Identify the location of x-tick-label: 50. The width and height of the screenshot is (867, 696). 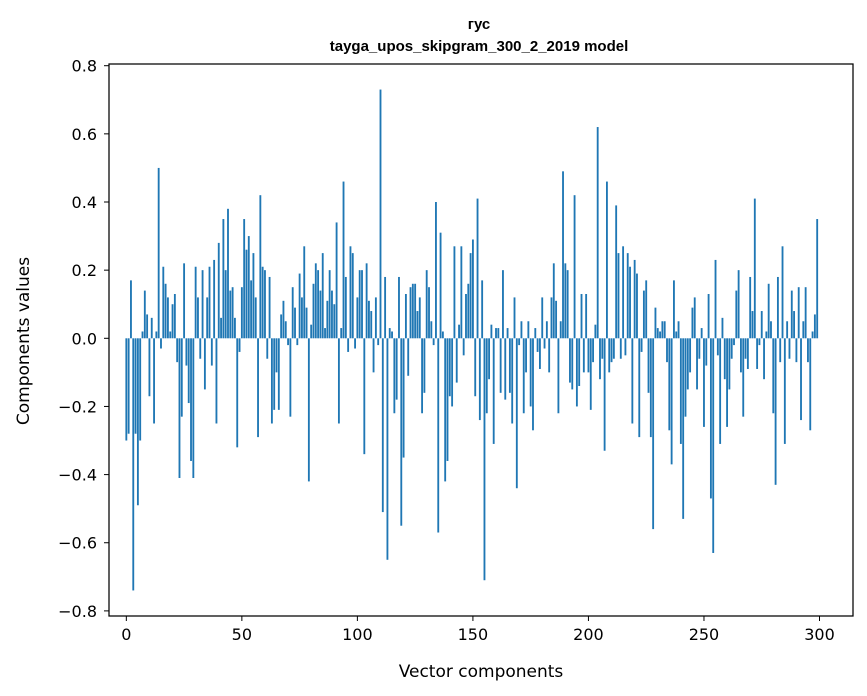
(242, 634).